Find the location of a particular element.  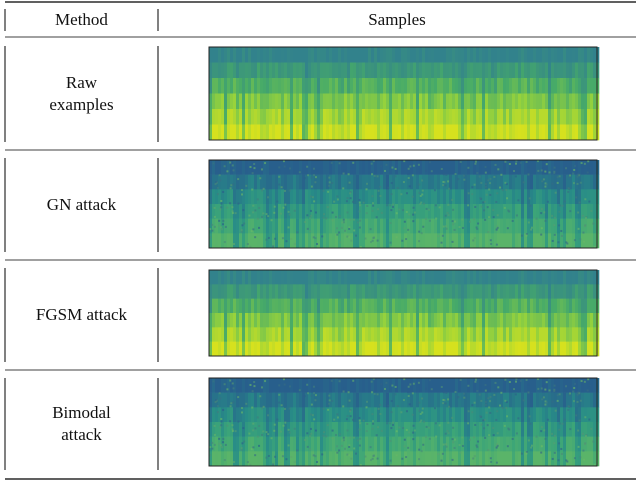

method-label: FGSM attack is located at coordinates (81, 315).